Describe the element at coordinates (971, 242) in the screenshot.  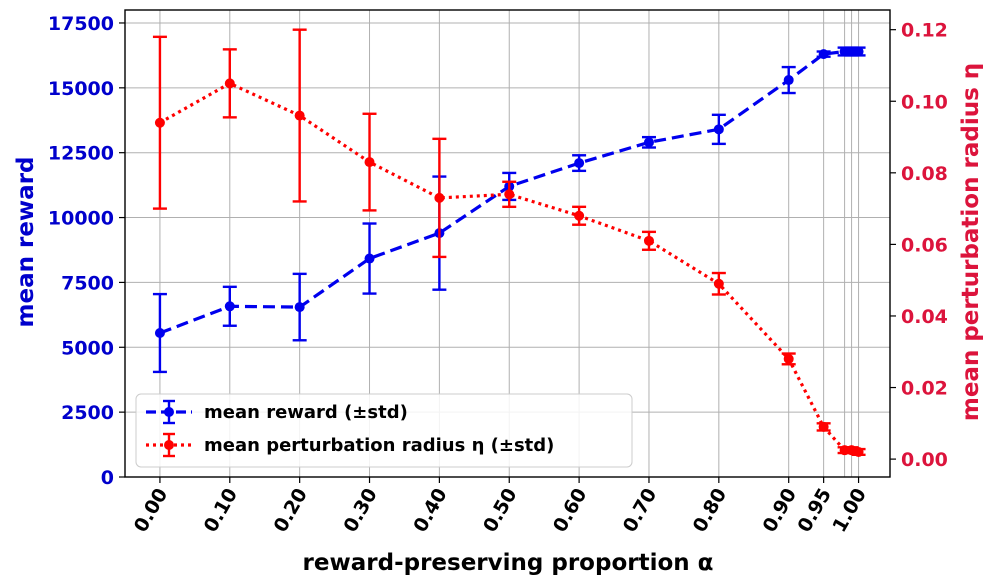
I see `right-y-axis-title: mean perturbation radius η` at that location.